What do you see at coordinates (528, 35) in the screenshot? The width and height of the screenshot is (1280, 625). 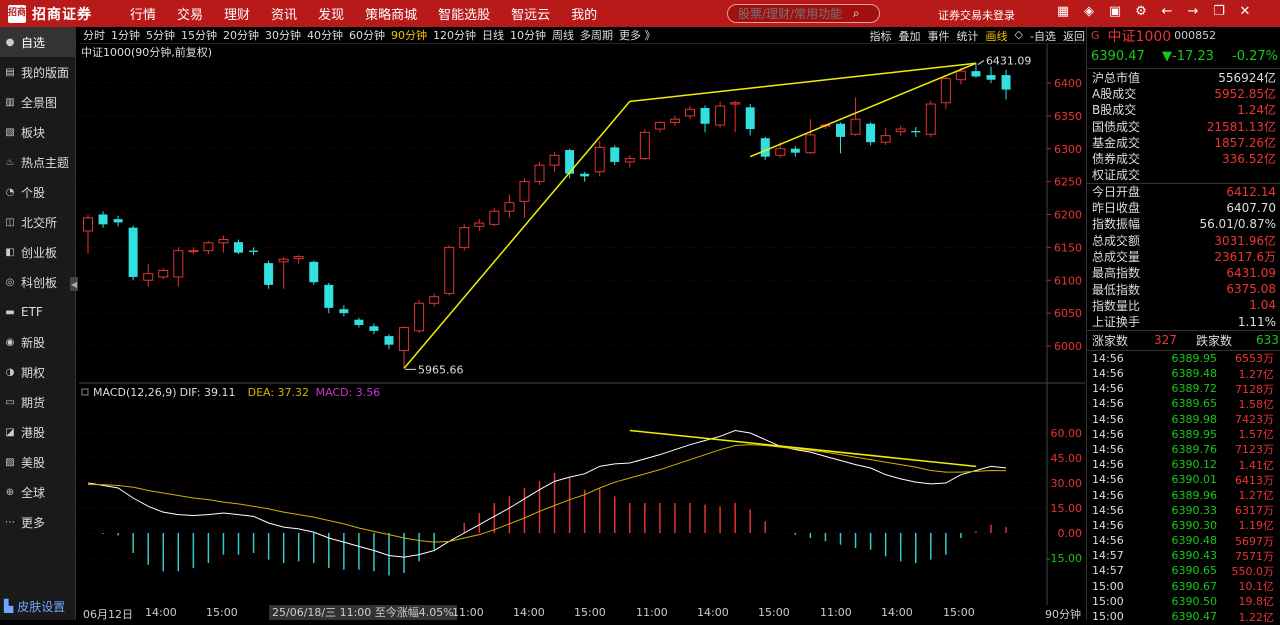 I see `period-10min: 10分钟` at bounding box center [528, 35].